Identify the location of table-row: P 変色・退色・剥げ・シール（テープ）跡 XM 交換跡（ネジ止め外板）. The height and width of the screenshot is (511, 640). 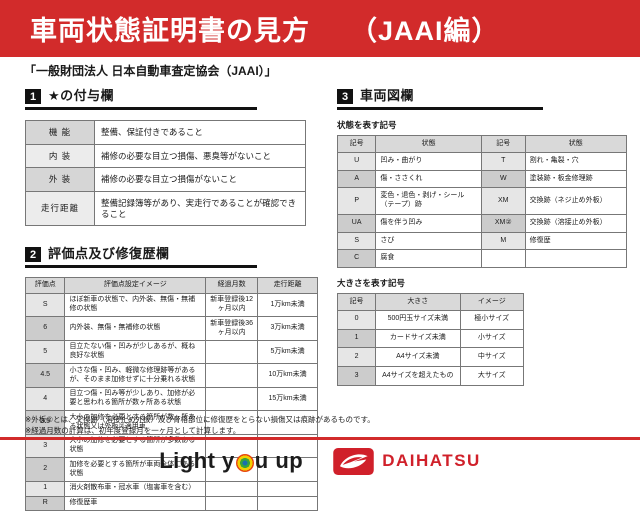
(482, 201).